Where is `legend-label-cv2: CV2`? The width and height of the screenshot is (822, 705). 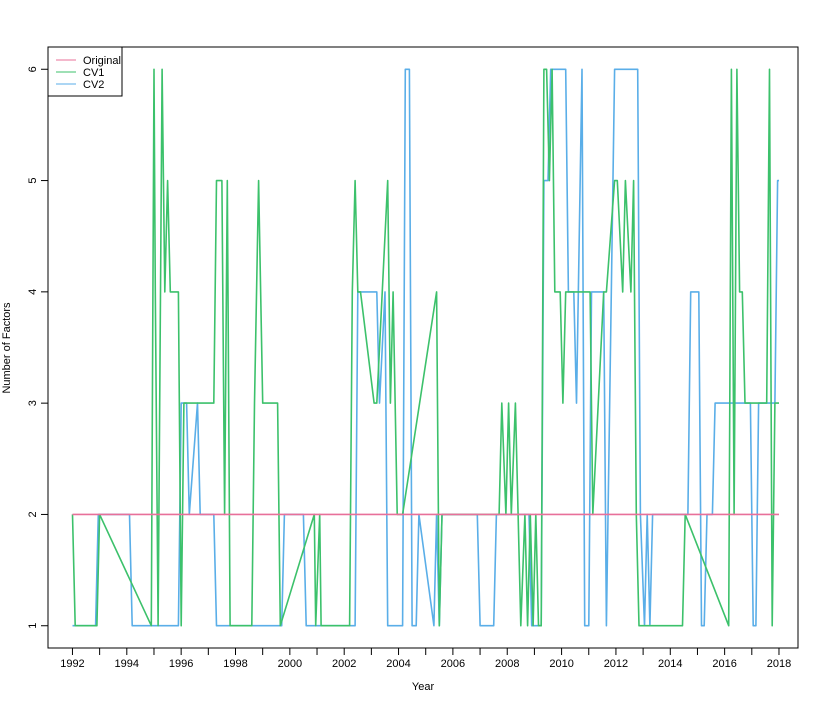 legend-label-cv2: CV2 is located at coordinates (93, 85).